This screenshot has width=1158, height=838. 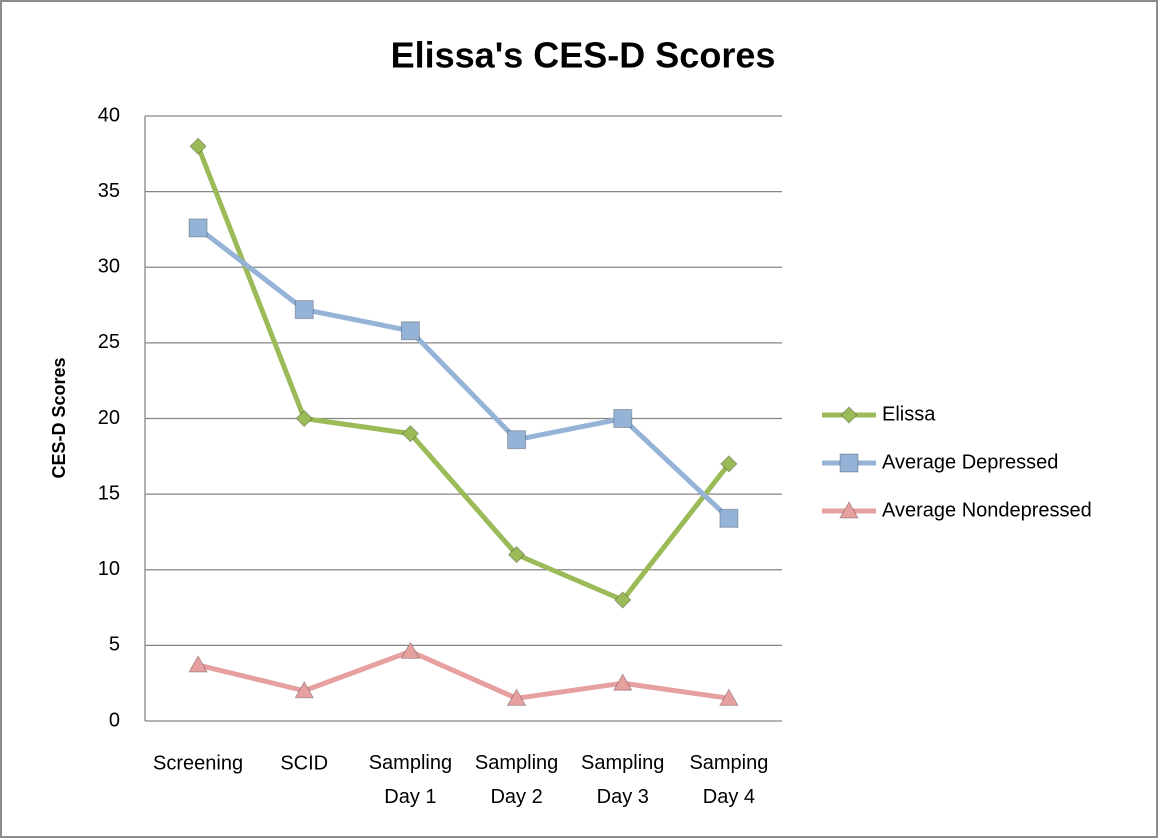 What do you see at coordinates (622, 780) in the screenshot?
I see `x-tick-label: Sampling Day 3` at bounding box center [622, 780].